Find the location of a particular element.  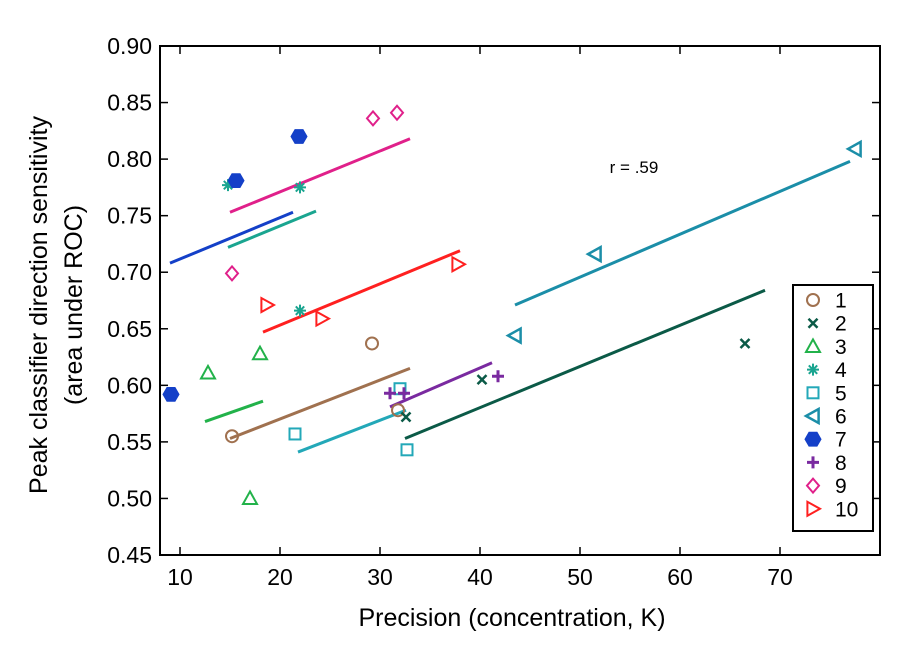

y-tick-label: 0.90 is located at coordinates (129, 46).